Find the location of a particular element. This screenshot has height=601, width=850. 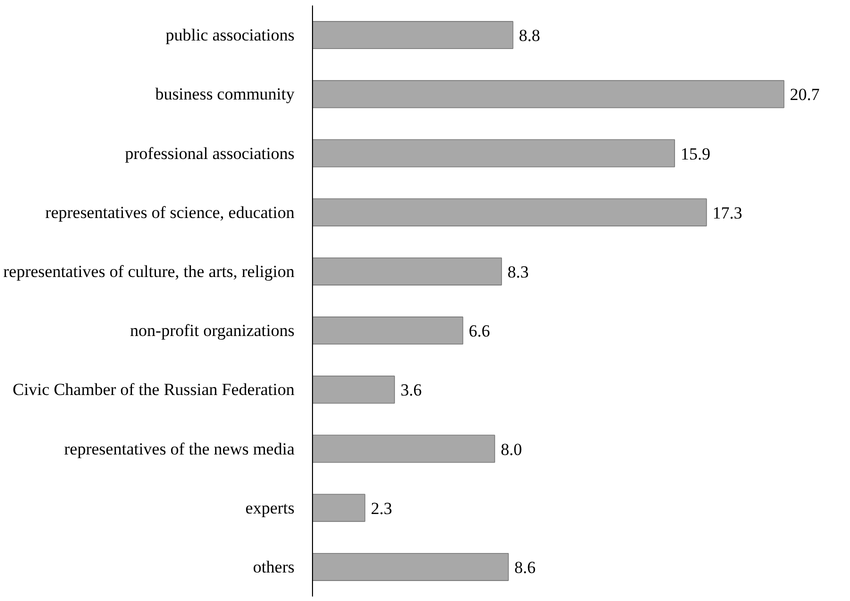

data-label: 17.3 is located at coordinates (727, 212).